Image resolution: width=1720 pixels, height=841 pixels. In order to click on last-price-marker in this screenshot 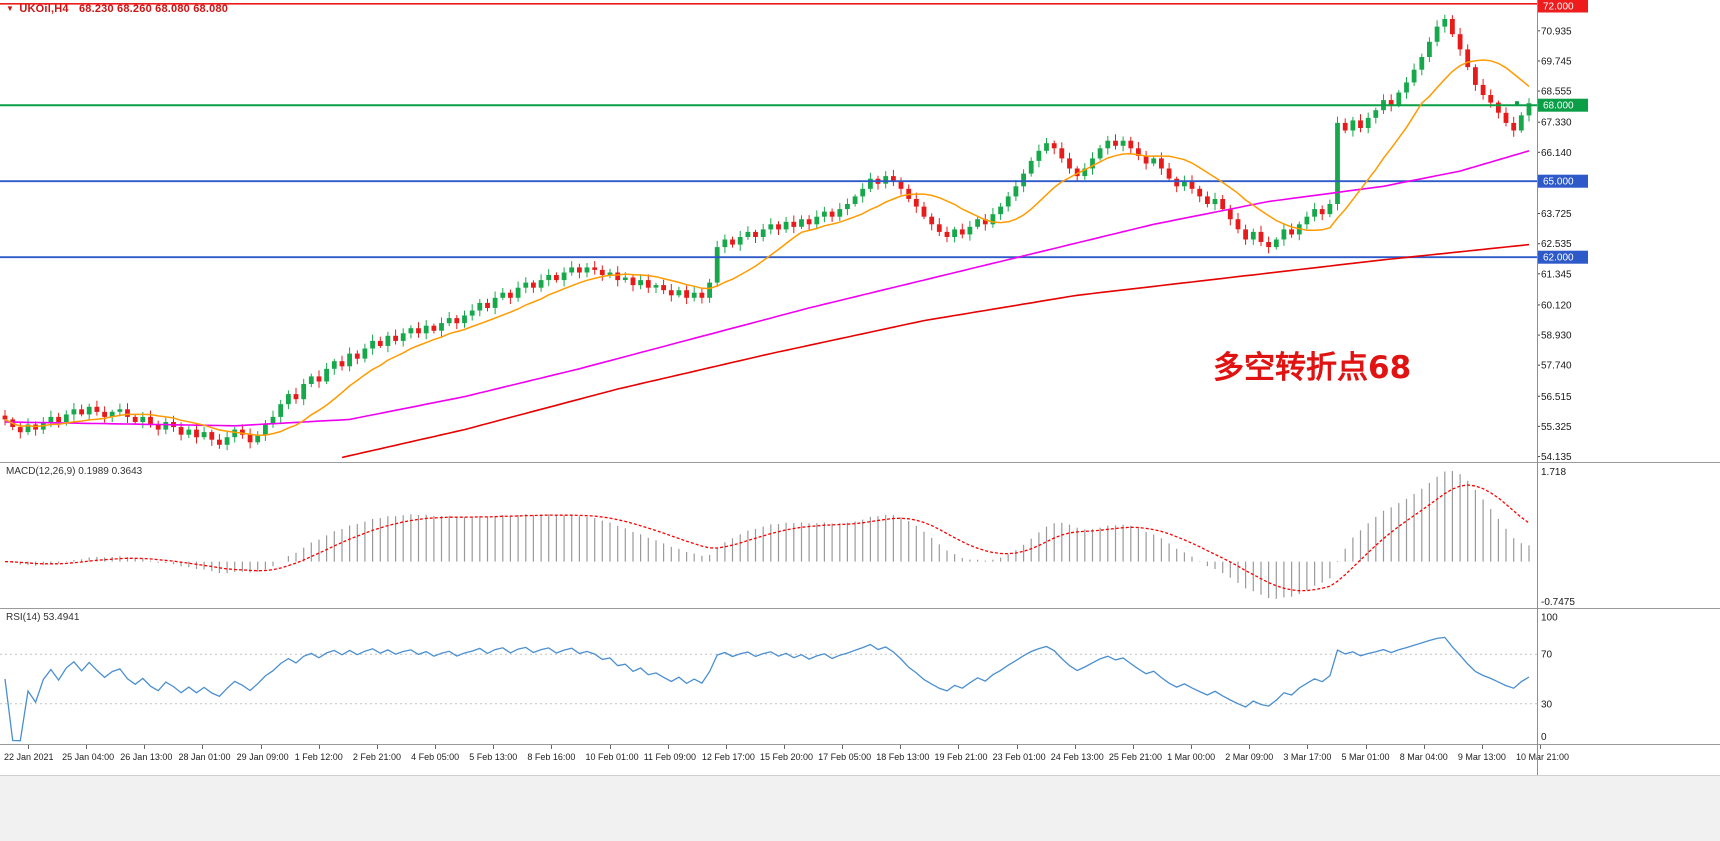, I will do `click(1517, 103)`.